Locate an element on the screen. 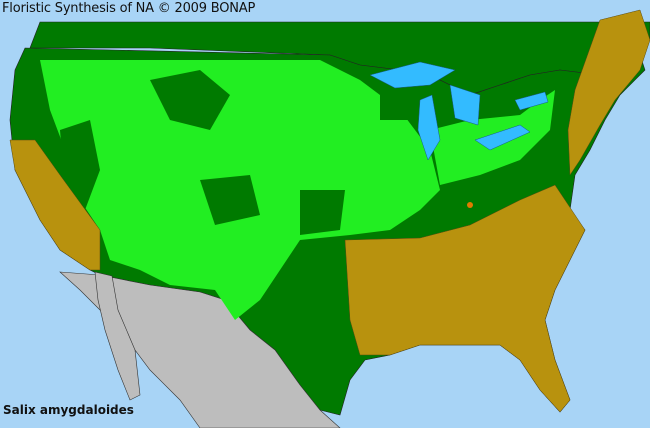 The width and height of the screenshot is (650, 428). absent-northeast is located at coordinates (608, 92).